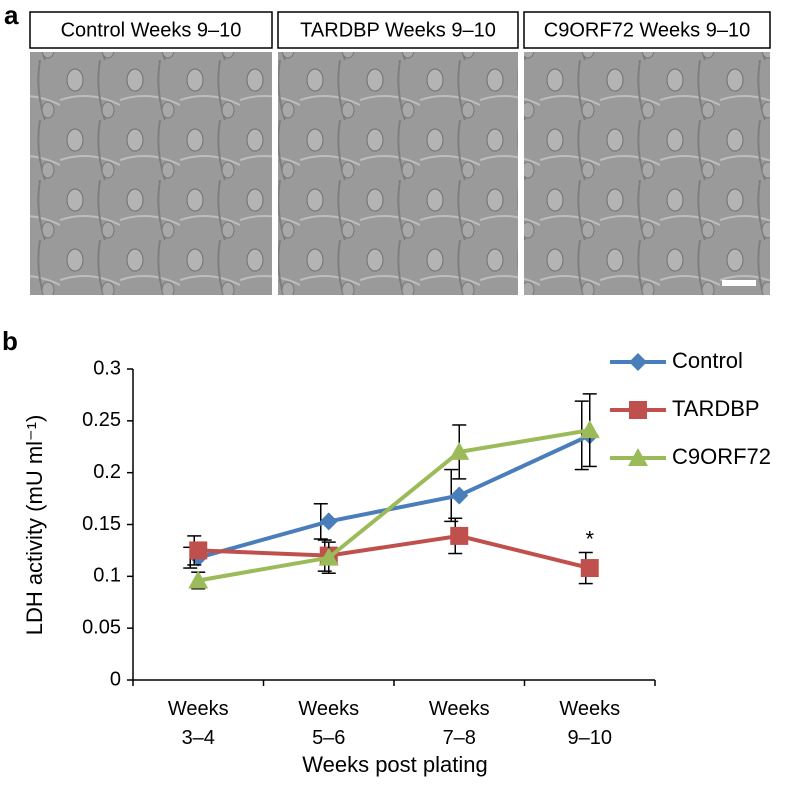 This screenshot has width=788, height=785. What do you see at coordinates (394, 764) in the screenshot?
I see `x-axis-title: Weeks post plating` at bounding box center [394, 764].